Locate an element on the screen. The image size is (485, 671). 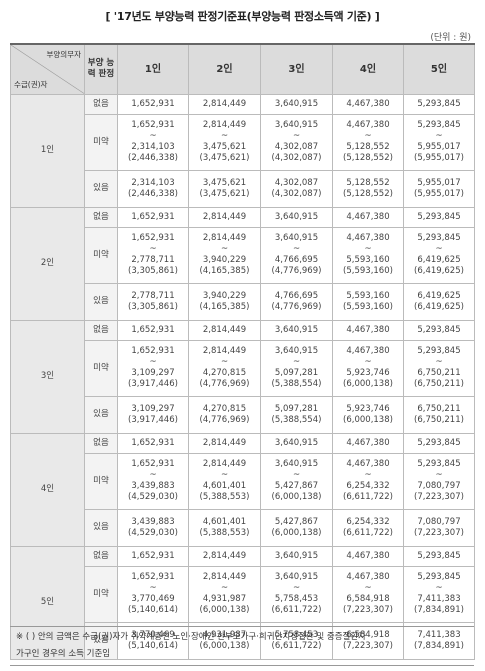
range-cell: 4,467,380 ~5,923,746 (6,000,138) is located at coordinates (368, 368).